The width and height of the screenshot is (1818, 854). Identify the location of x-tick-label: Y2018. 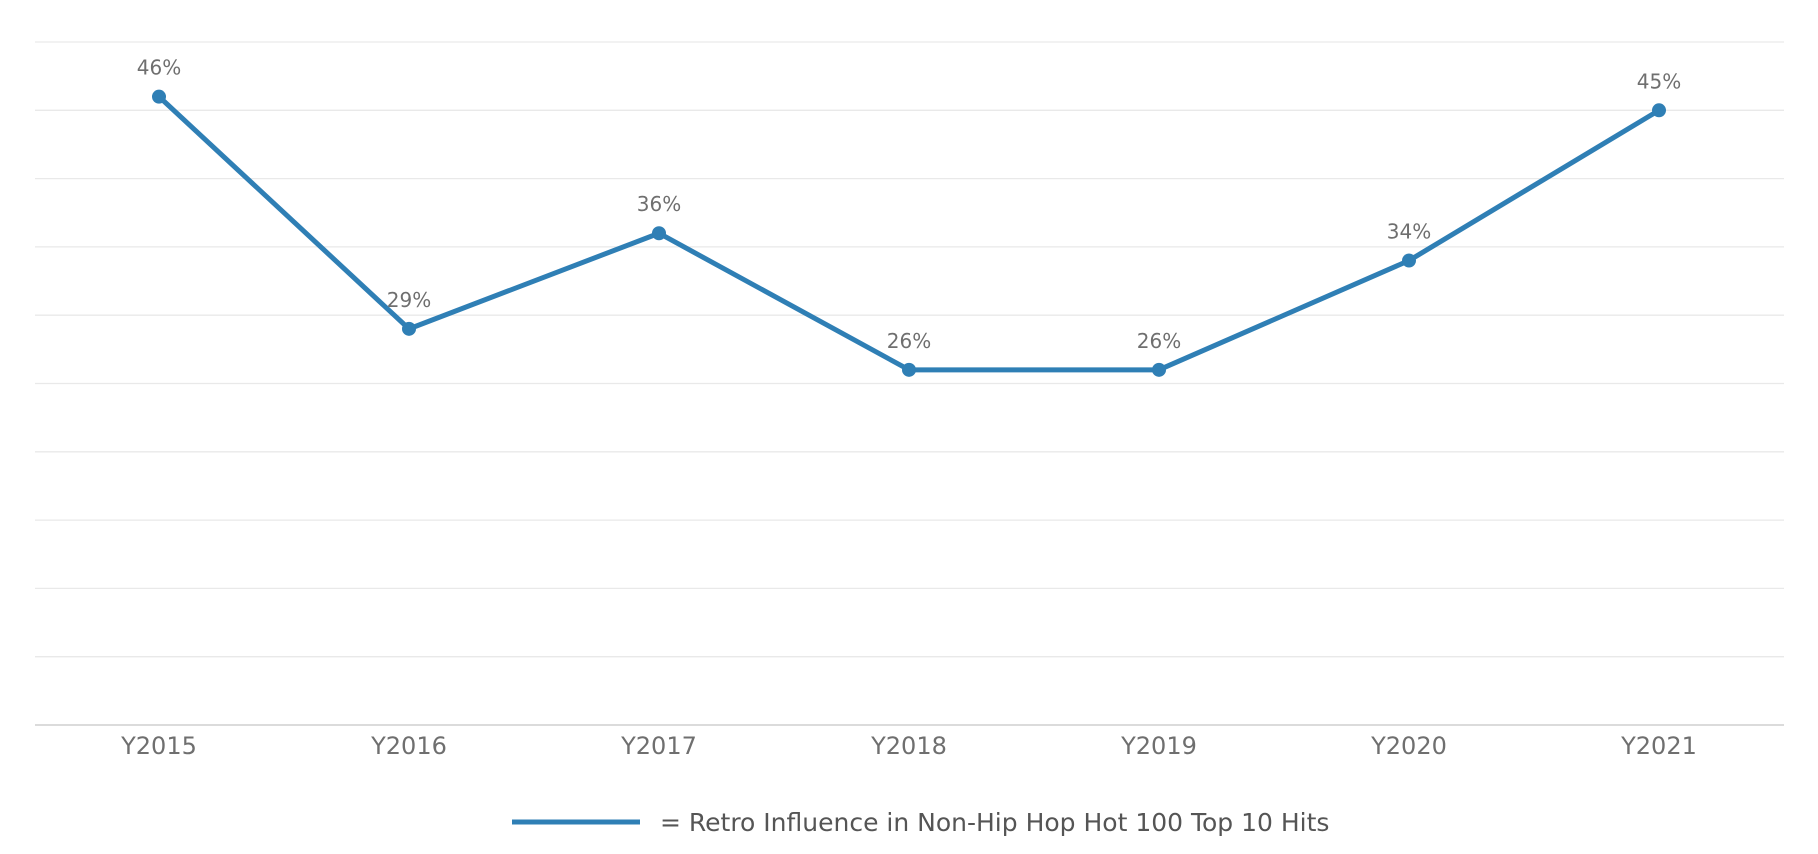
(908, 746).